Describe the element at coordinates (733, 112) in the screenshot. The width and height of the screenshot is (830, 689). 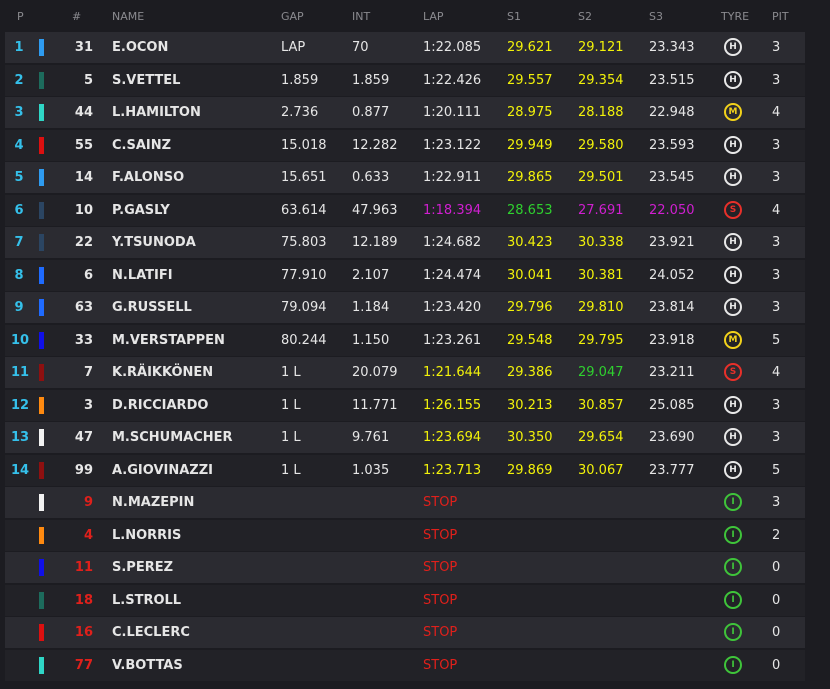
I see `tyre-icon: M` at that location.